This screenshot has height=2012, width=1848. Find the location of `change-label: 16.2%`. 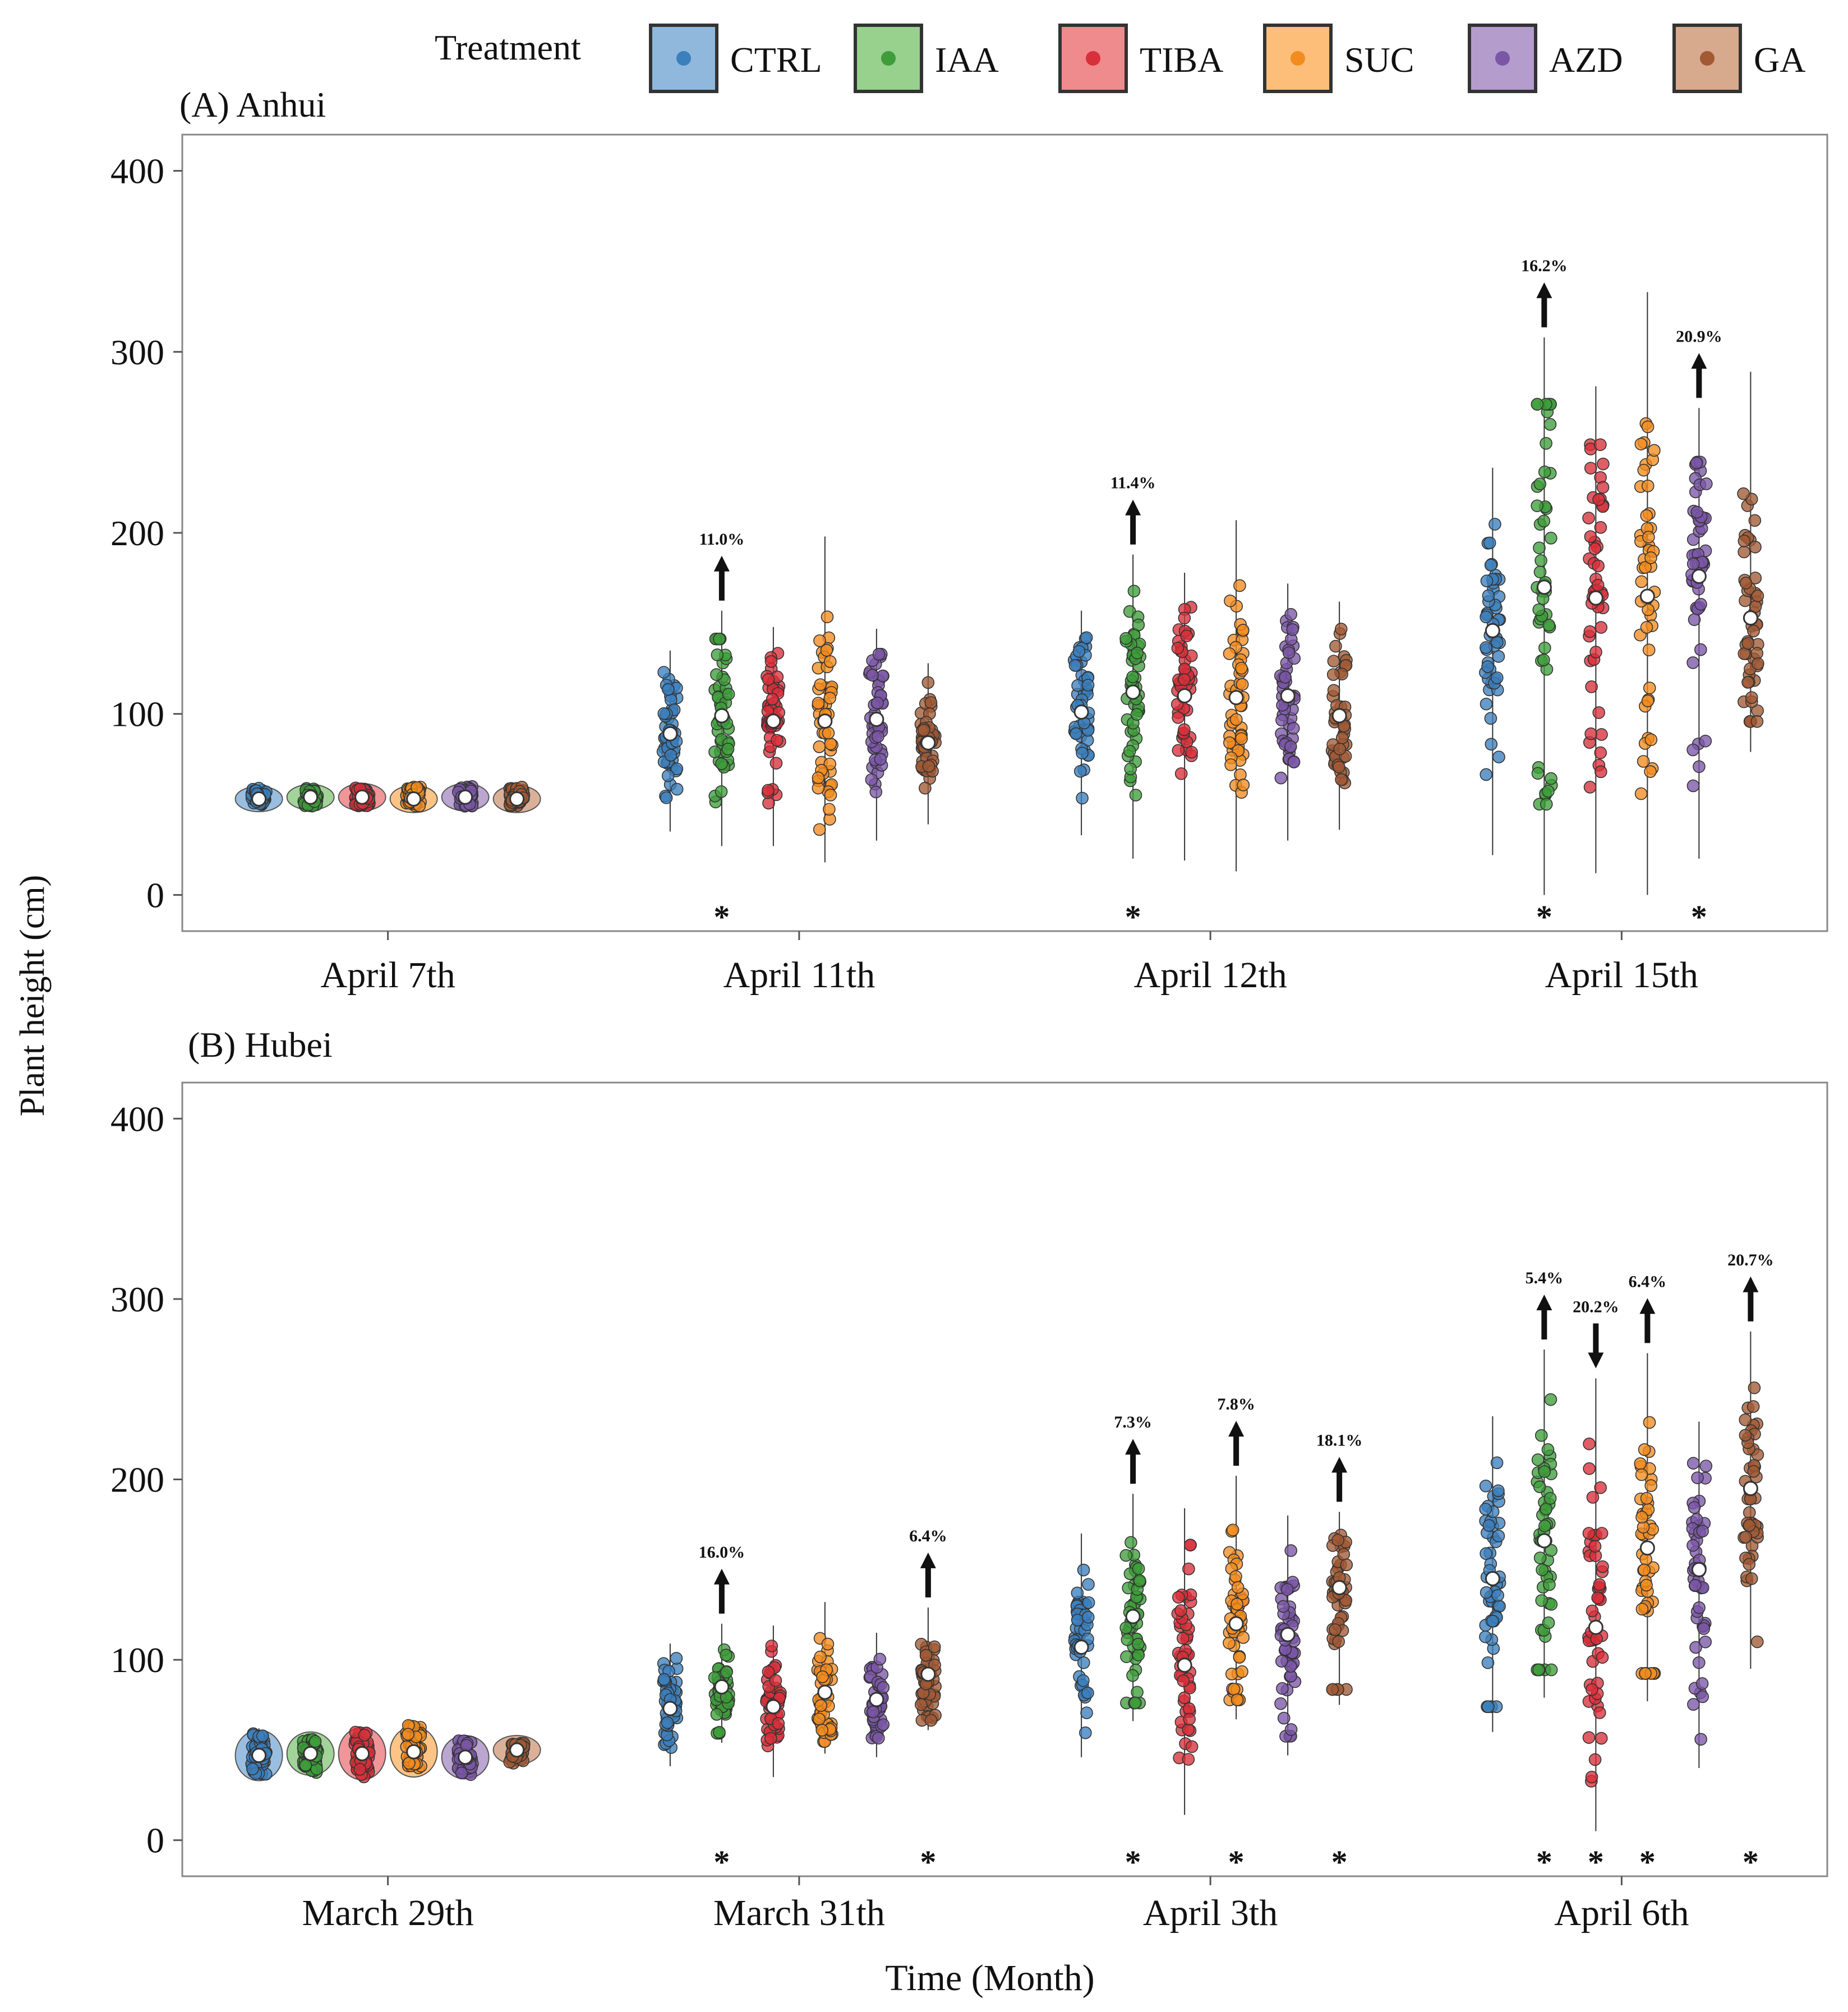

change-label: 16.2% is located at coordinates (1544, 265).